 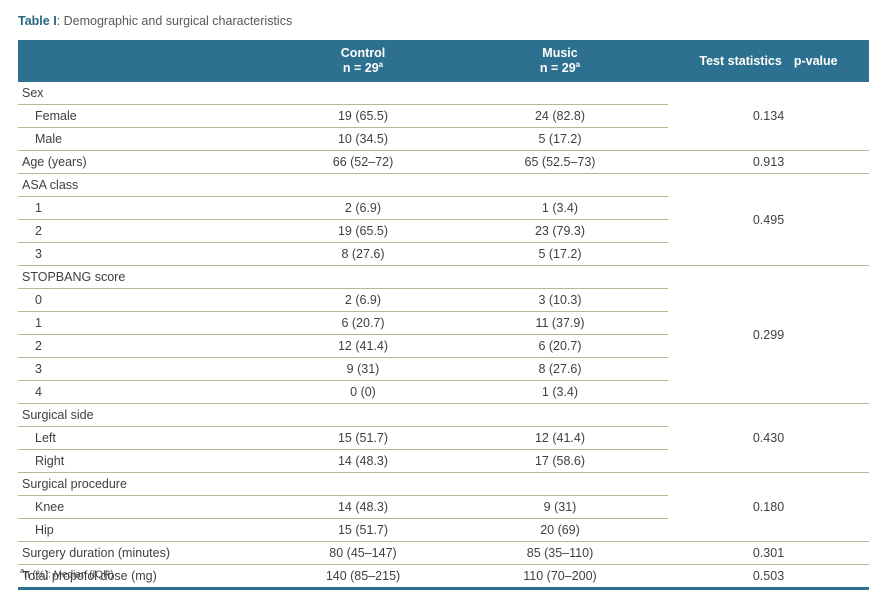 I want to click on header-stats-pvalue-column: Test statistics p-value, so click(x=768, y=61).